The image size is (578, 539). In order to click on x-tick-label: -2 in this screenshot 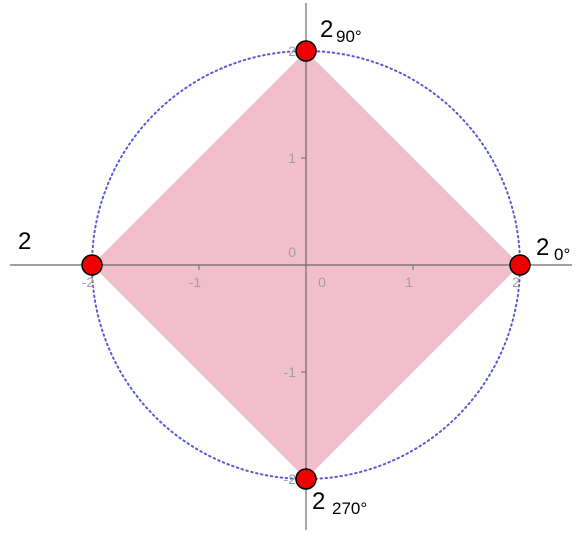, I will do `click(88, 282)`.